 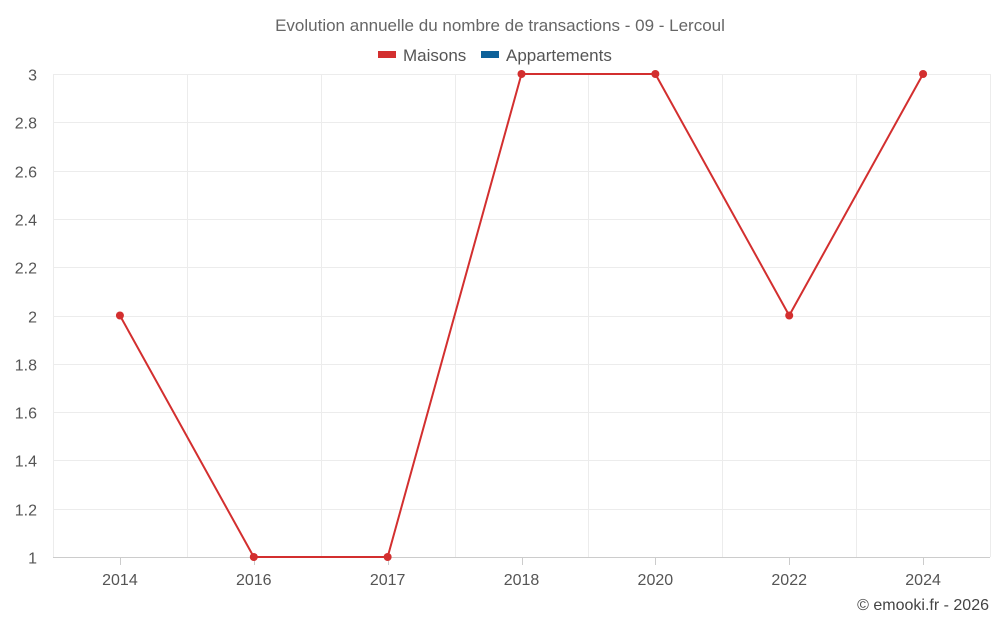 What do you see at coordinates (789, 580) in the screenshot?
I see `x-tick-label: 2022` at bounding box center [789, 580].